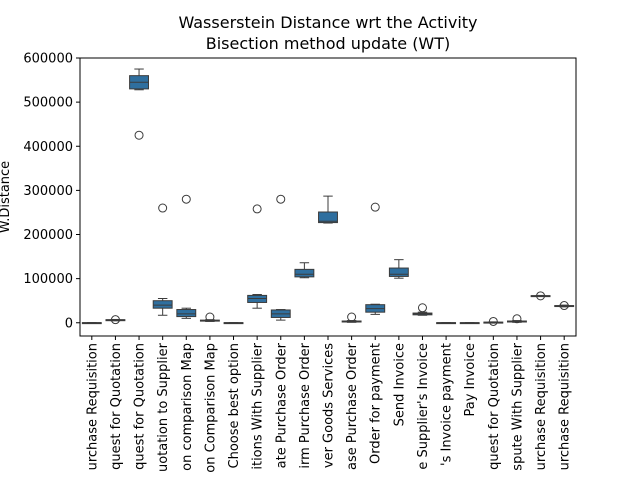 This screenshot has width=640, height=480. Describe the element at coordinates (6, 197) in the screenshot. I see `y-axis-label: W.Distance` at that location.